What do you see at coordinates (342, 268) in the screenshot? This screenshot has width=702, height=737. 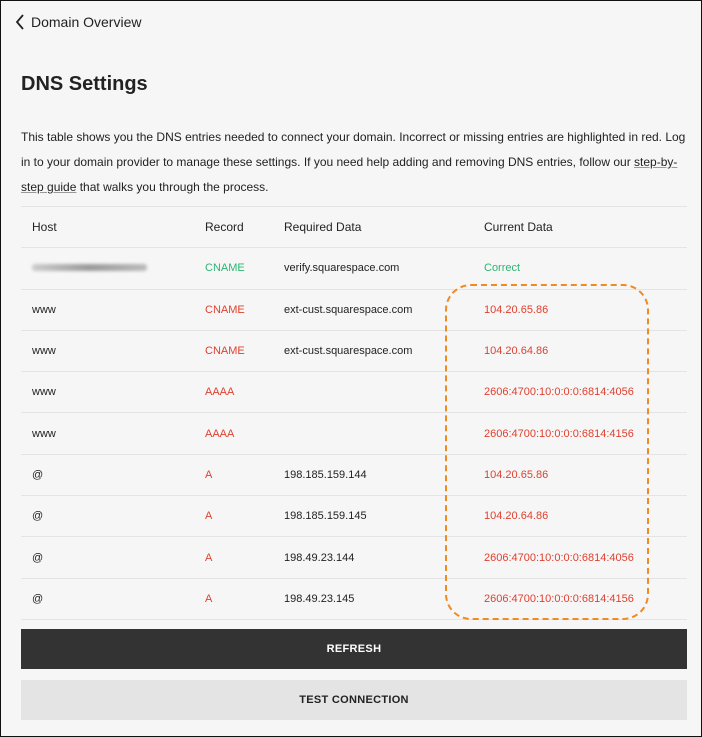 I see `required-data-cell: verify.squarespace.com` at bounding box center [342, 268].